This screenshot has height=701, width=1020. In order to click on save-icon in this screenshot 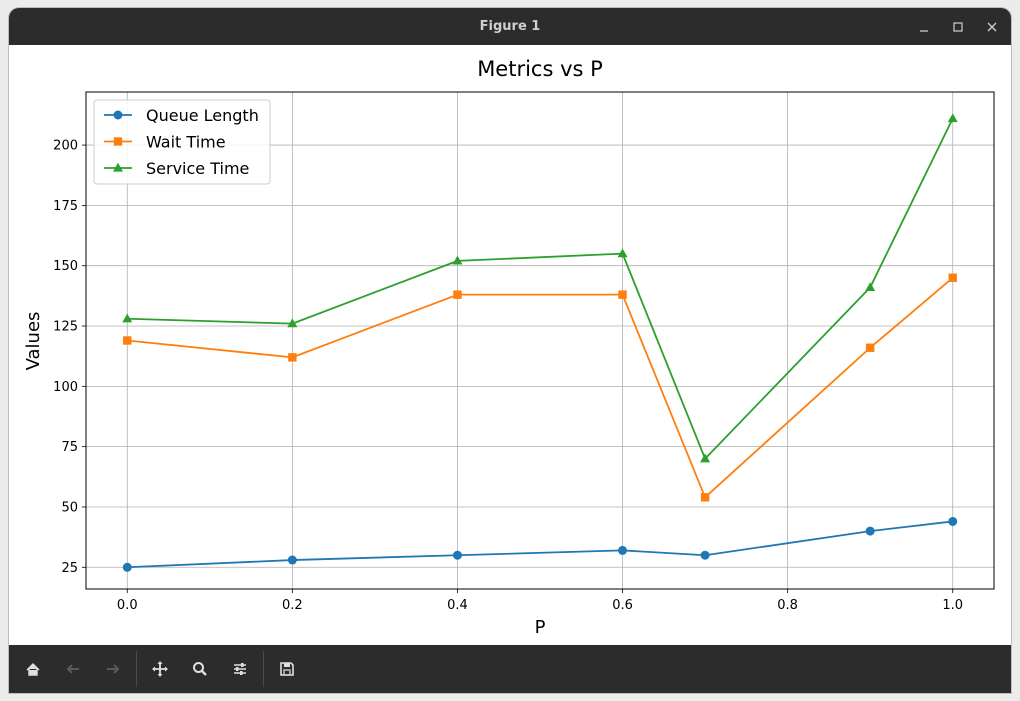, I will do `click(287, 669)`.